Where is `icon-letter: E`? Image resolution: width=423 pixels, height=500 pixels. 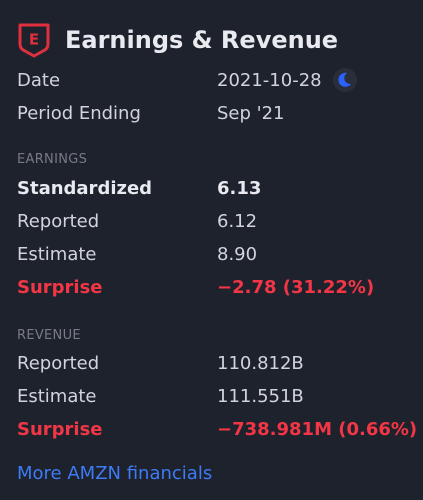 icon-letter: E is located at coordinates (34, 40).